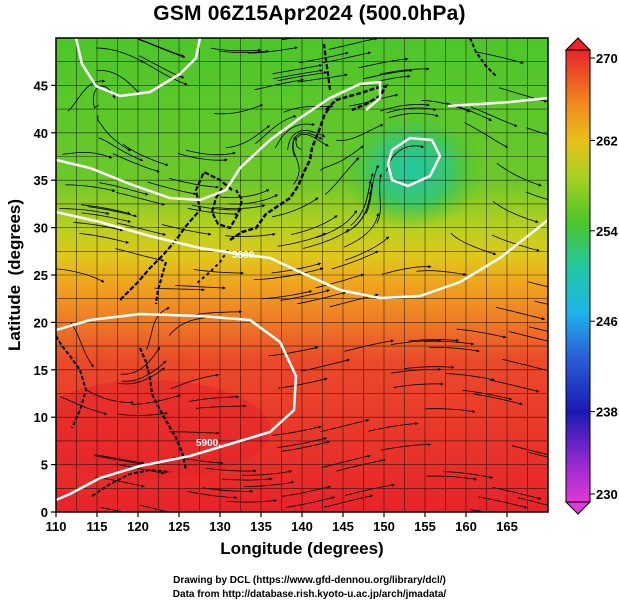  Describe the element at coordinates (41, 180) in the screenshot. I see `y-tick-label: 35` at that location.